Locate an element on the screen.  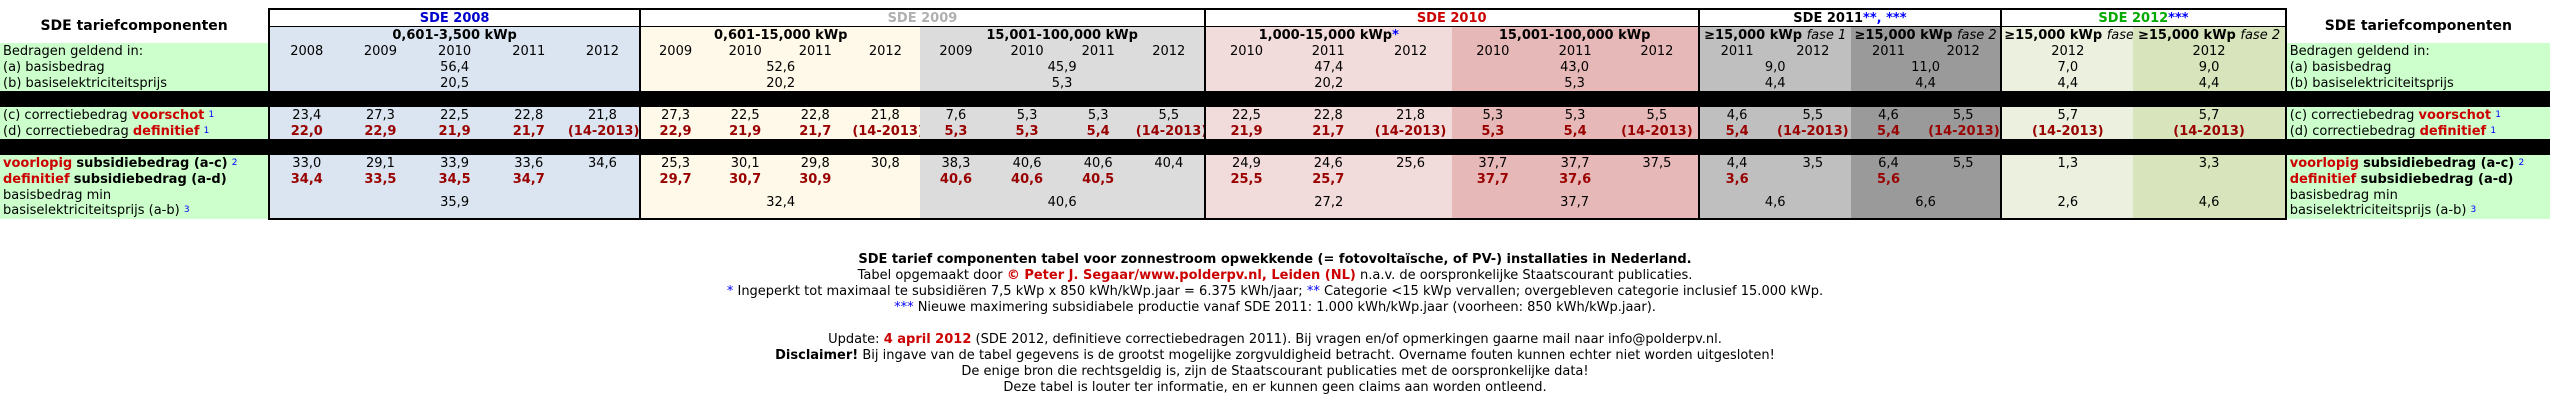
range-2011a: ≥15,000 kWp fase 1 is located at coordinates (1774, 34).